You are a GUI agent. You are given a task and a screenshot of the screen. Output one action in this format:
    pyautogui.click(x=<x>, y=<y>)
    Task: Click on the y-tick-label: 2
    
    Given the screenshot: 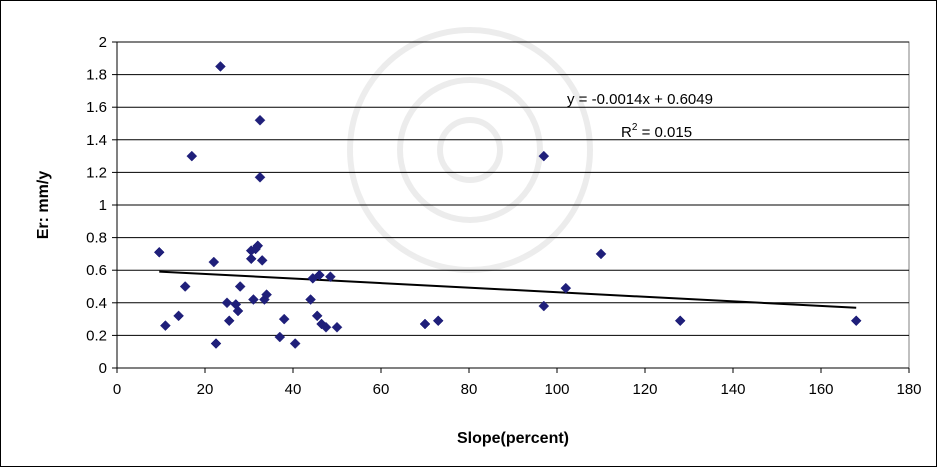 What is the action you would take?
    pyautogui.click(x=103, y=42)
    